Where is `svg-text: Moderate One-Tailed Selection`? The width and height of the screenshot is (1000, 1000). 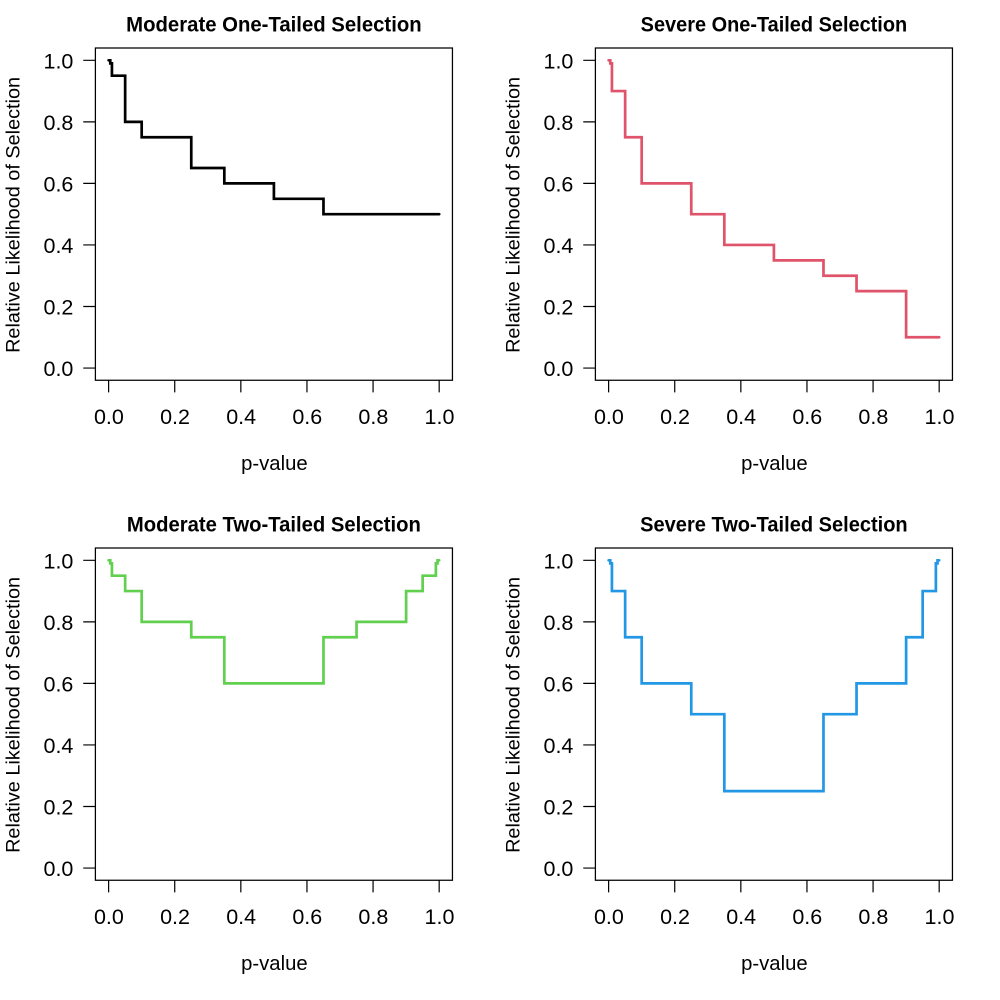
svg-text: Moderate One-Tailed Selection is located at coordinates (274, 24).